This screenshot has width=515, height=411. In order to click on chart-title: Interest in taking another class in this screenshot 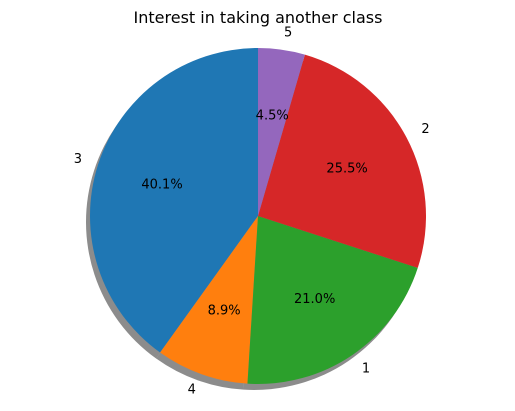, I will do `click(258, 17)`.